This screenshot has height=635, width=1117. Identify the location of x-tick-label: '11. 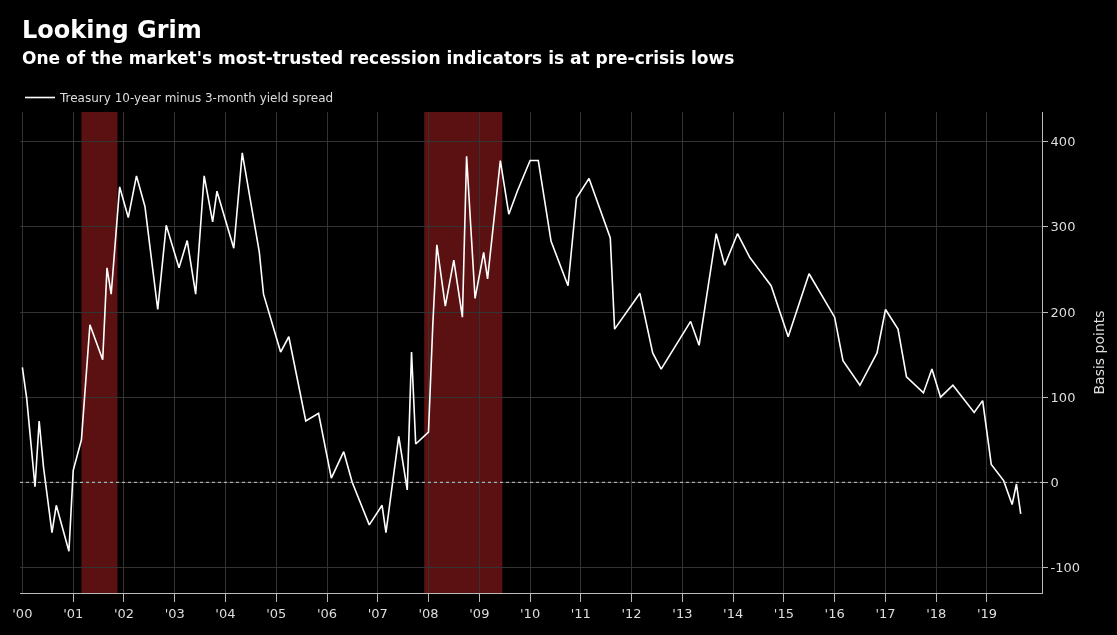
(580, 613).